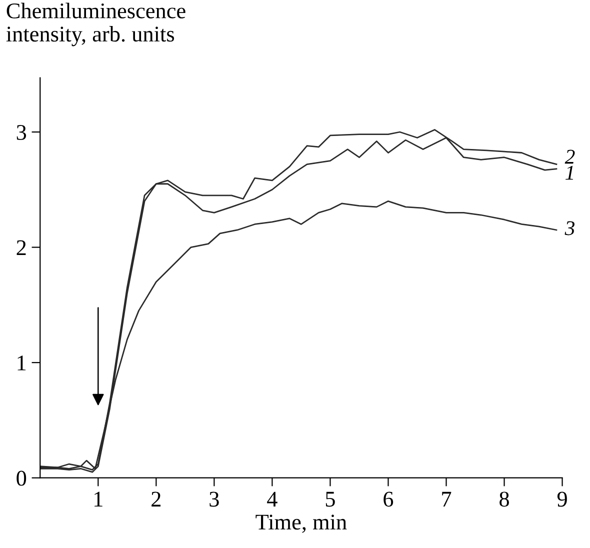 Image resolution: width=590 pixels, height=548 pixels. Describe the element at coordinates (447, 499) in the screenshot. I see `x-tick-label: 7` at that location.